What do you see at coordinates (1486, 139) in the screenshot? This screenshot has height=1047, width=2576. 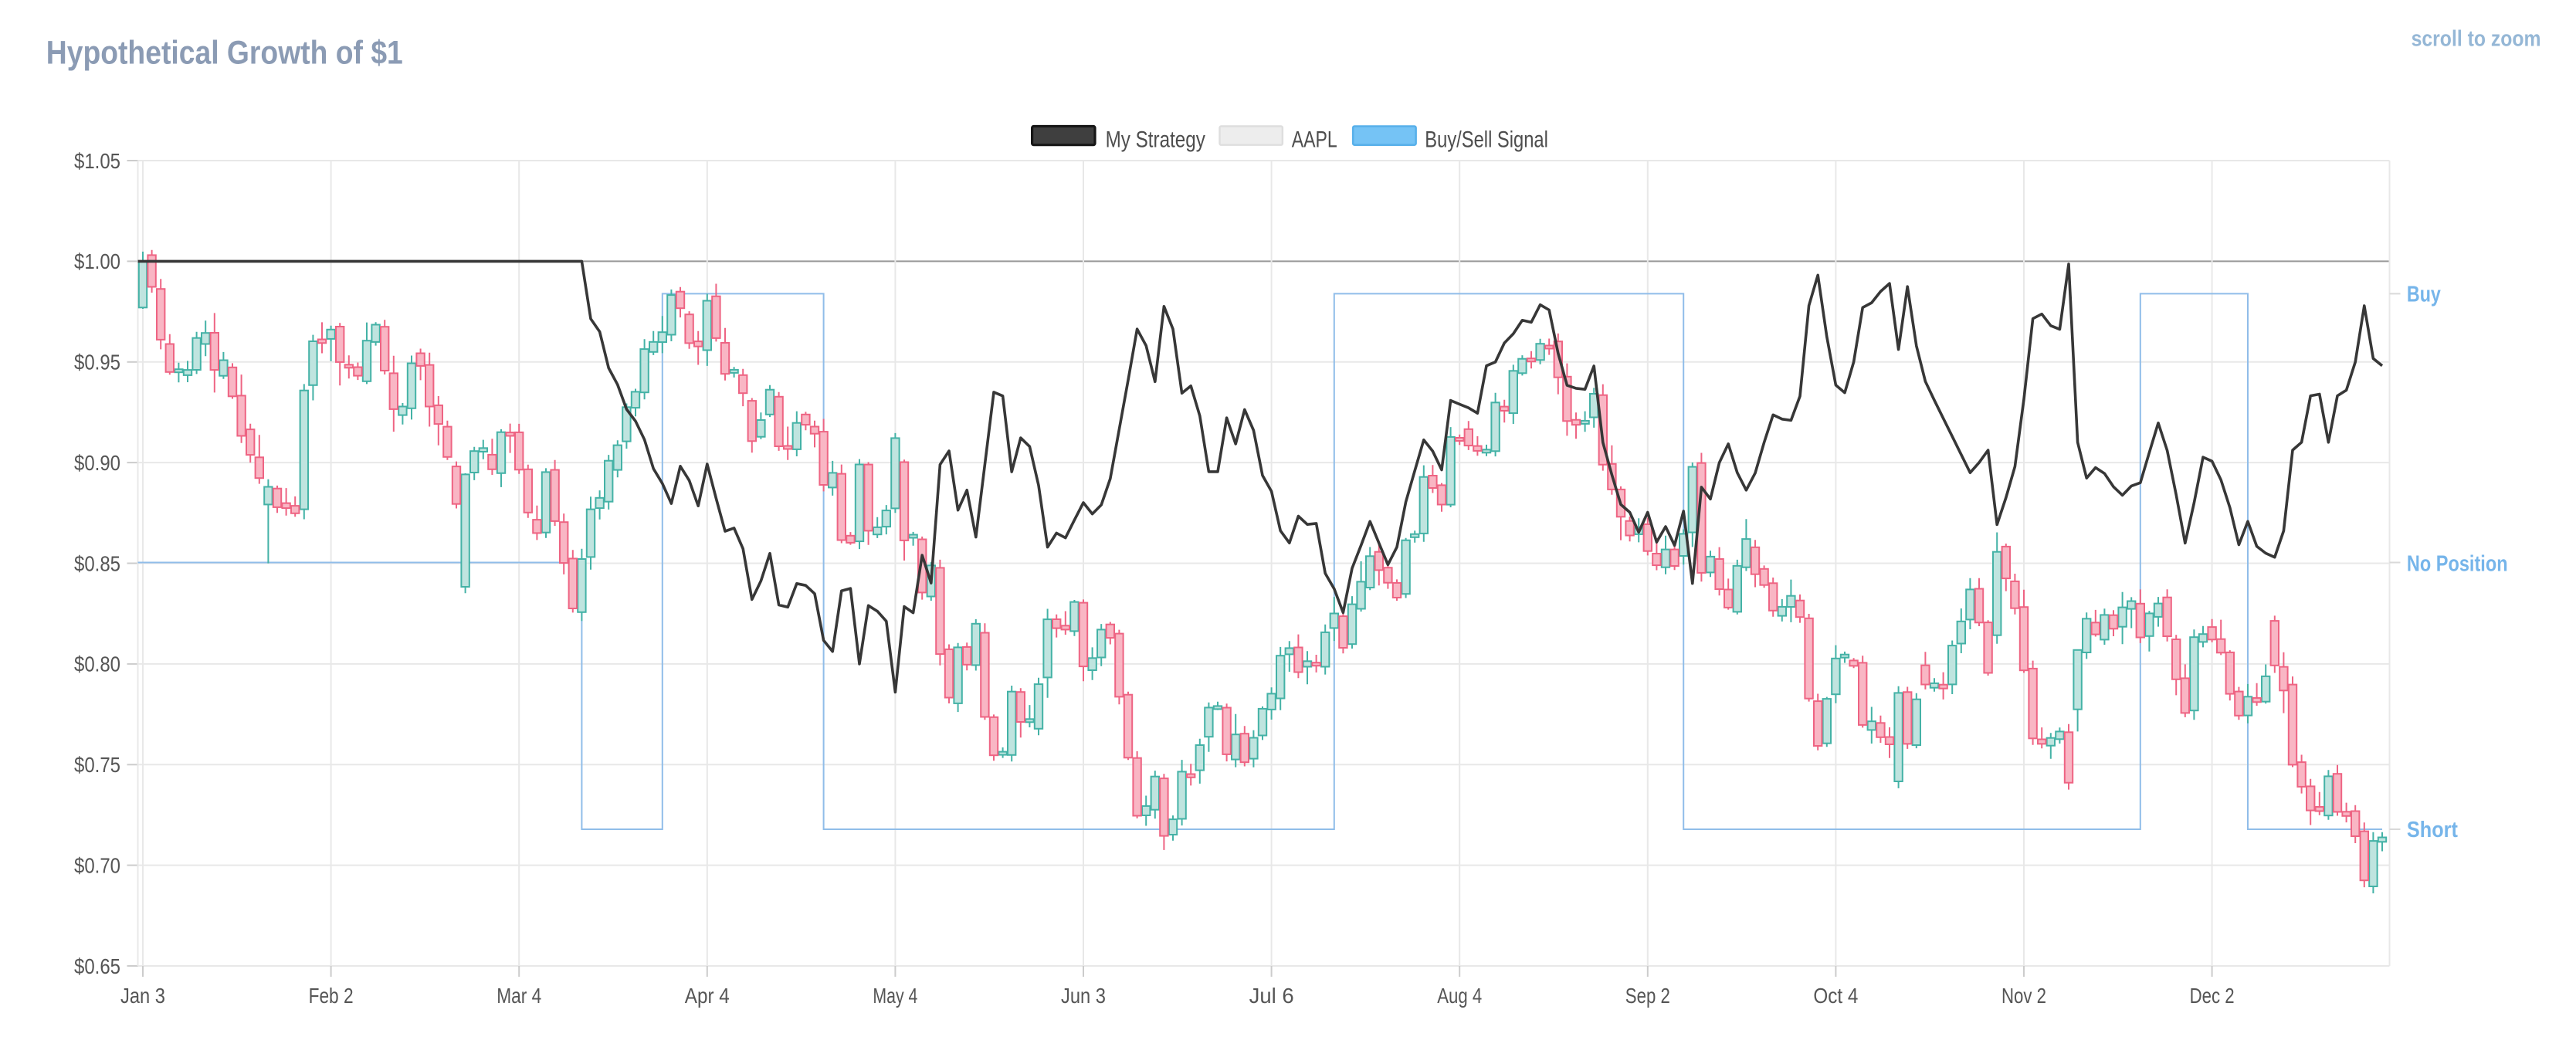 I see `svg-text: Buy/Sell Signal` at bounding box center [1486, 139].